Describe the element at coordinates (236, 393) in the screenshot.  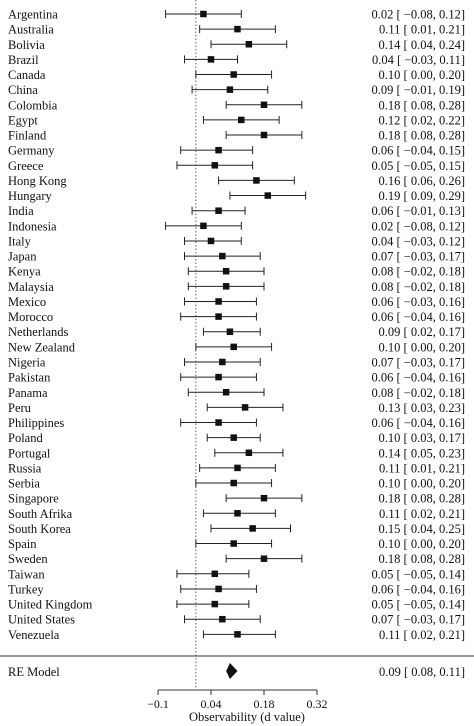
I see `study-row: Panama 0.08 [ −0.02, 0.18]` at that location.